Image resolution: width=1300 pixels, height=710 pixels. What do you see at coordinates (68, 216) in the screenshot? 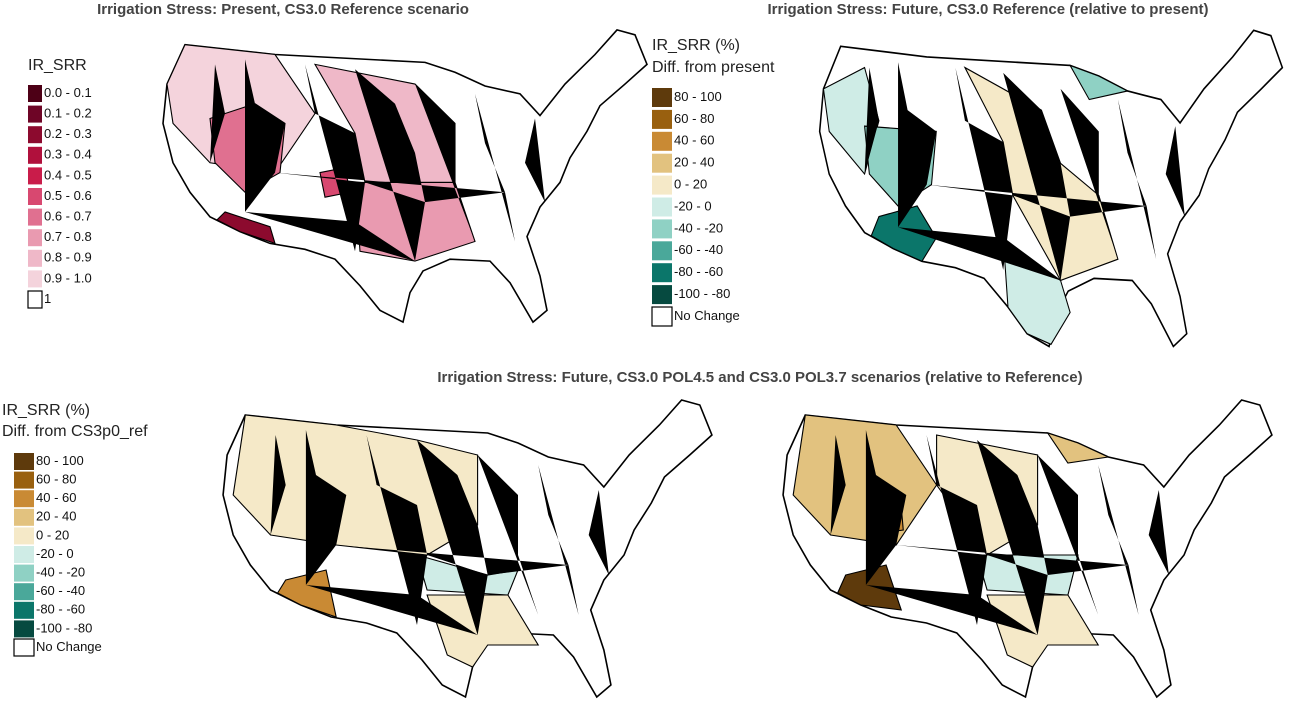
I see `legend-label: 0.6 - 0.7` at bounding box center [68, 216].